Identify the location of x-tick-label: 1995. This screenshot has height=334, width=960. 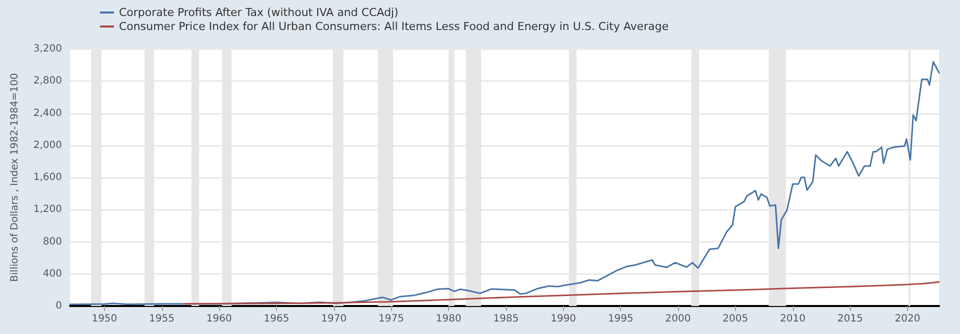
(621, 319).